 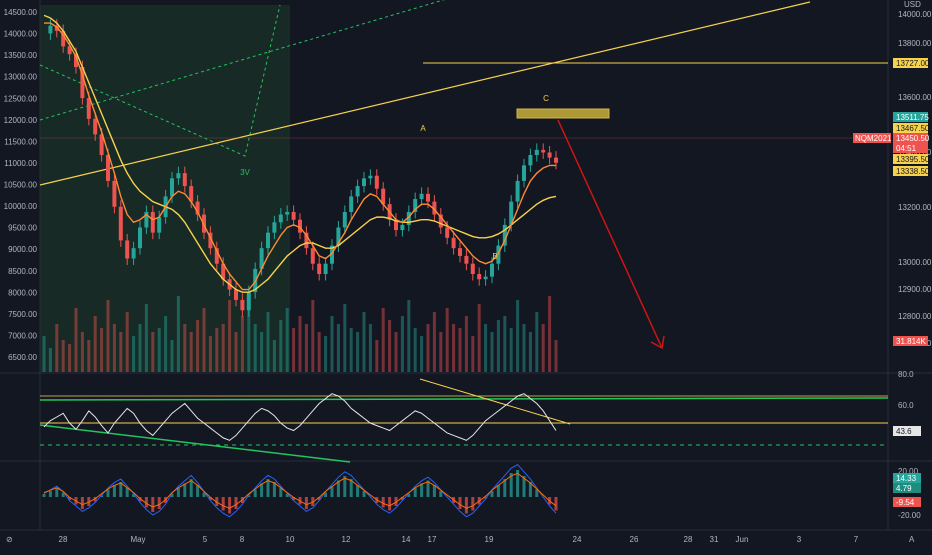 What do you see at coordinates (21, 98) in the screenshot?
I see `left-axis-tick: 12500.00` at bounding box center [21, 98].